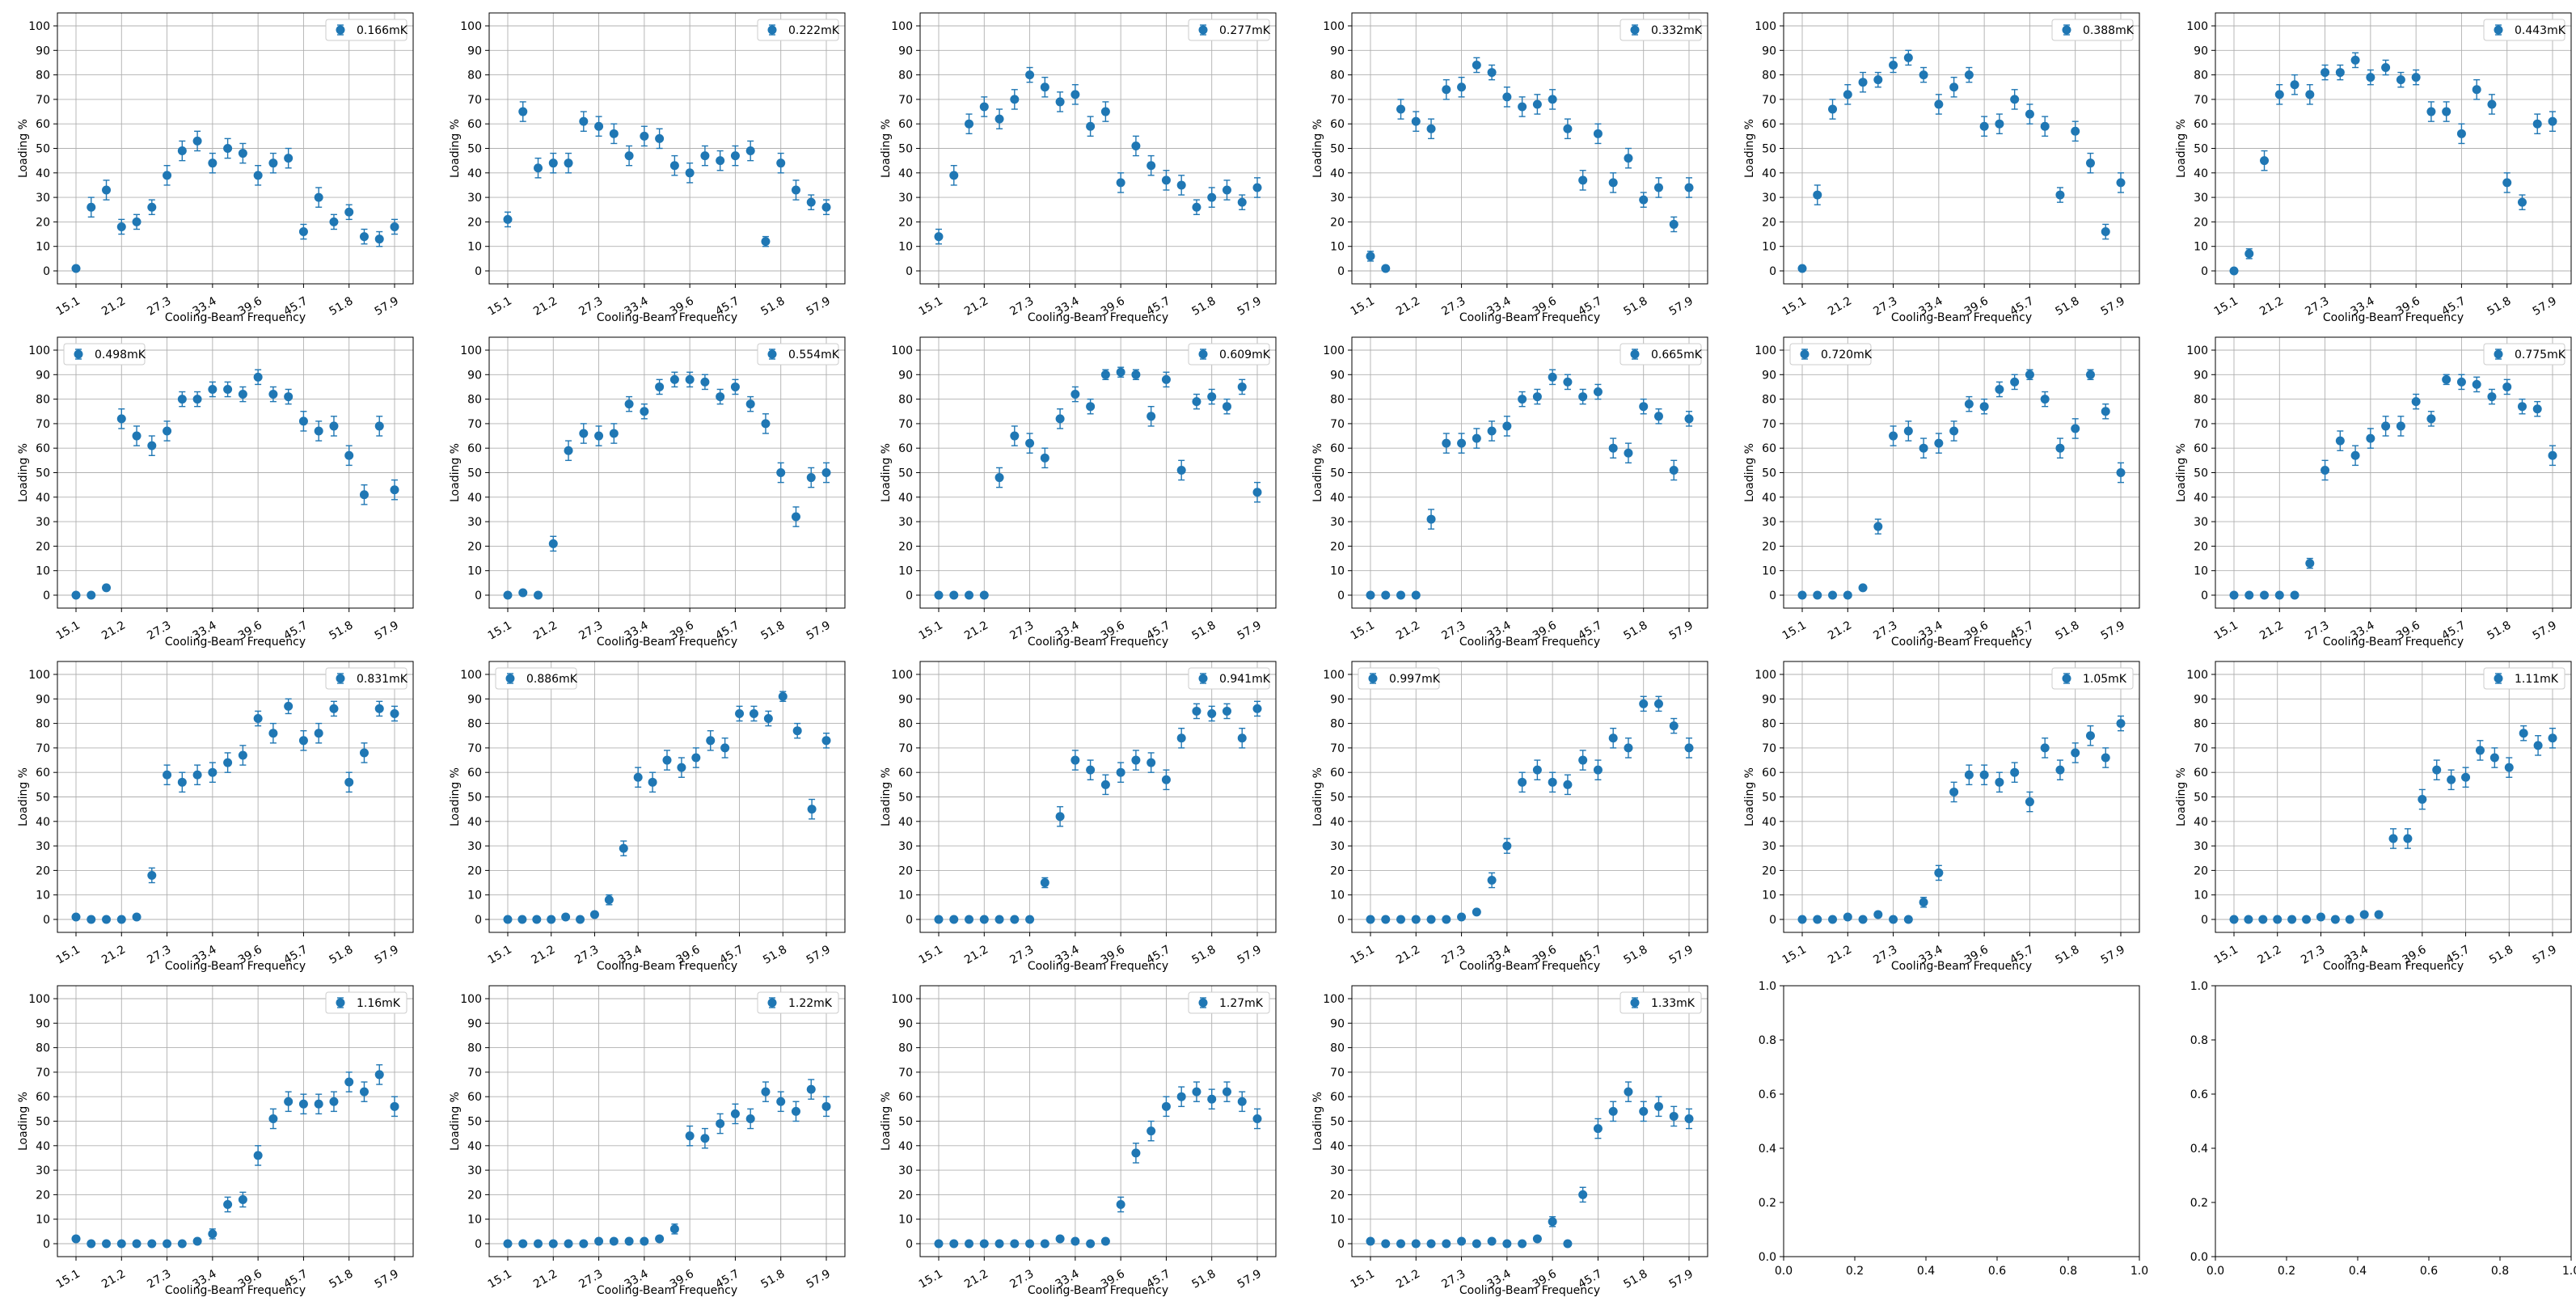 This screenshot has width=2576, height=1310. Describe the element at coordinates (104, 355) in the screenshot. I see `legend: 0.498mK` at that location.